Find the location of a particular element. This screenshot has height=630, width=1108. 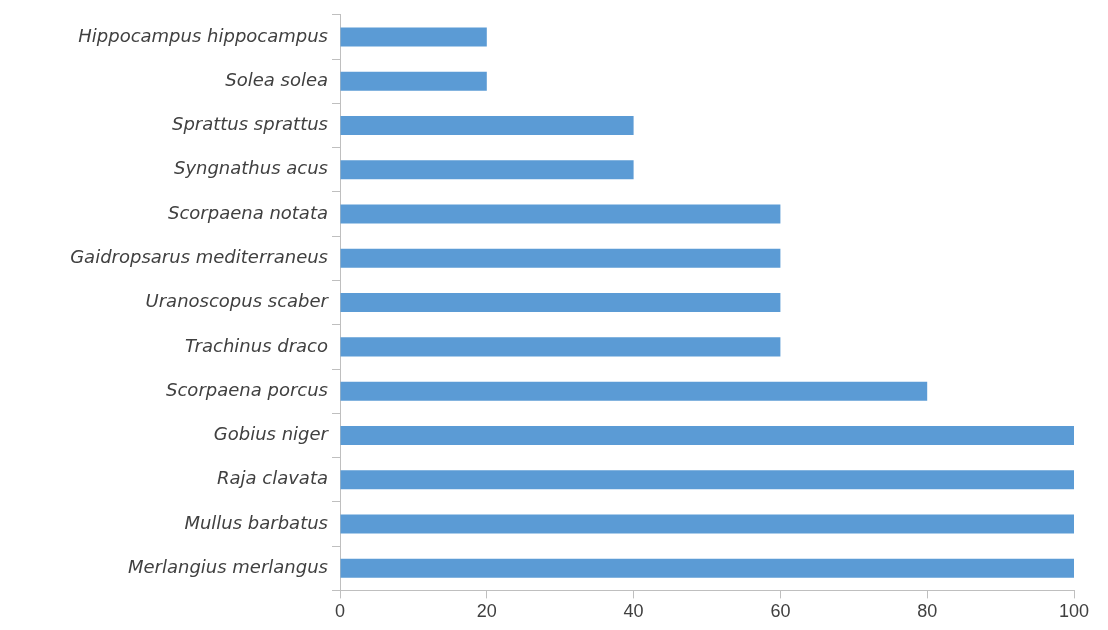

y-tick-label: Gobius niger is located at coordinates (271, 434).